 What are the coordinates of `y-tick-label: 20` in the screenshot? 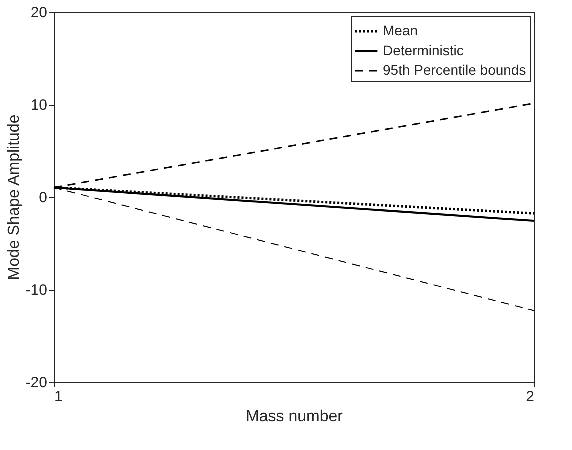 It's located at (39, 13).